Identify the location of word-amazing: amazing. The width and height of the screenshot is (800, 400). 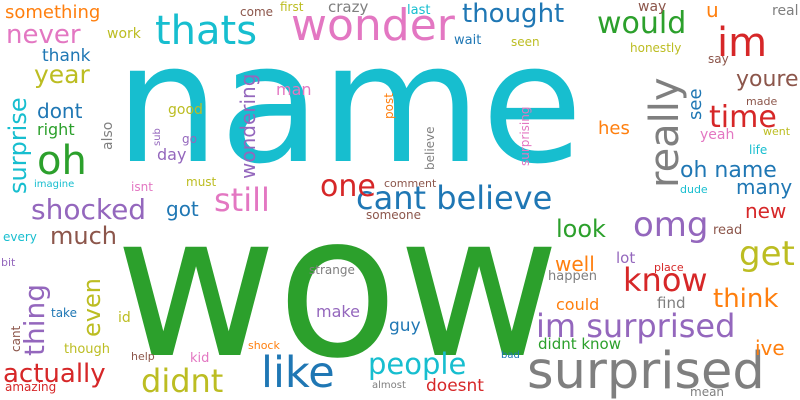
(31, 387).